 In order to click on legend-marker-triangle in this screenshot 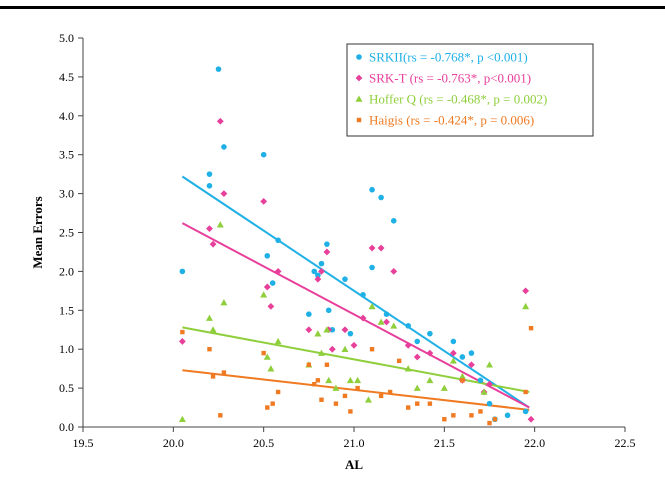, I will do `click(359, 98)`.